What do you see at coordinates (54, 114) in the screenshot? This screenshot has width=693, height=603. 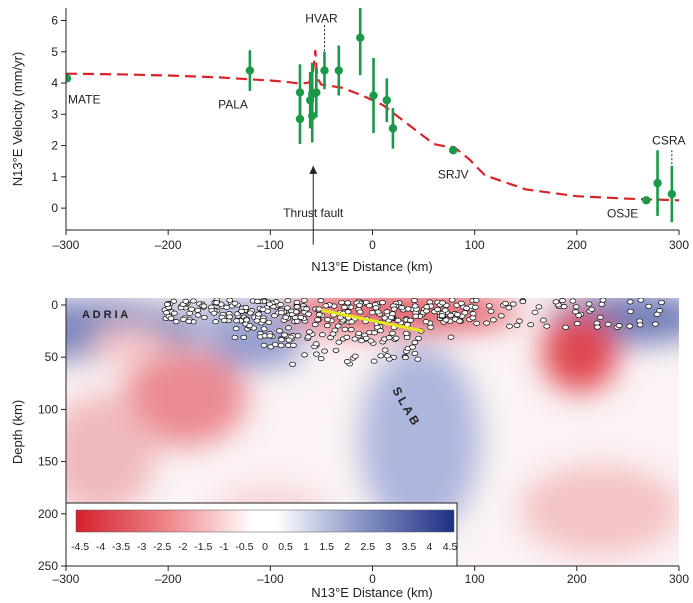 I see `velocity-y-tick-label: 3` at bounding box center [54, 114].